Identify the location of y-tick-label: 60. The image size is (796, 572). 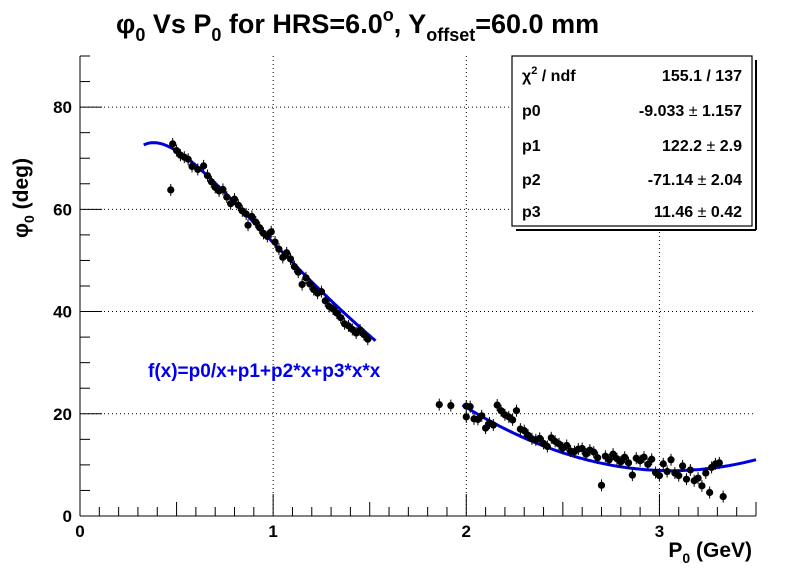
(62, 209).